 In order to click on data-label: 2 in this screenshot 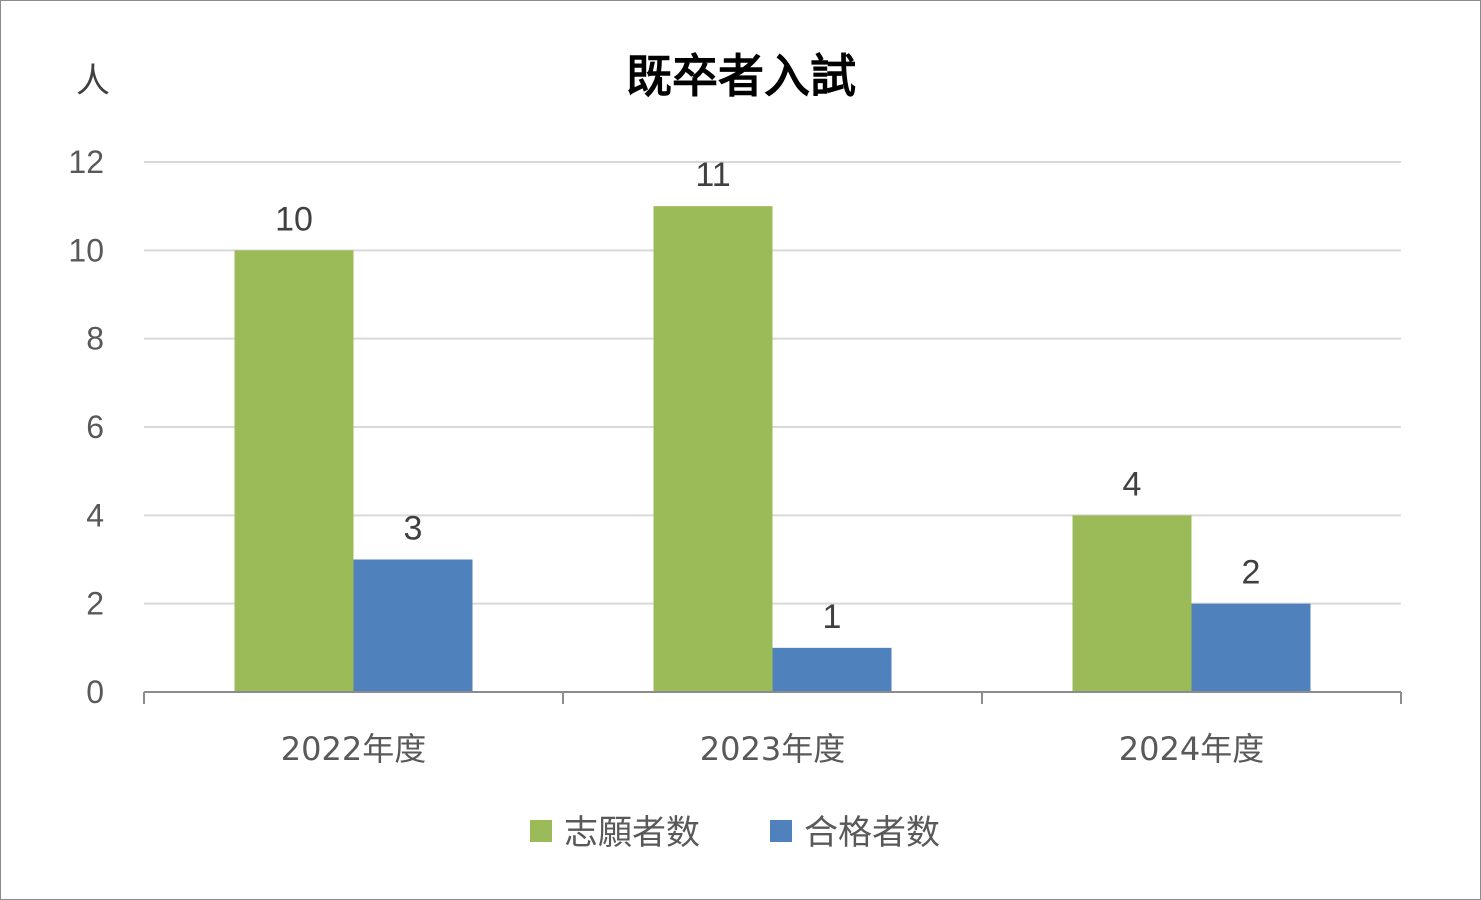, I will do `click(1251, 573)`.